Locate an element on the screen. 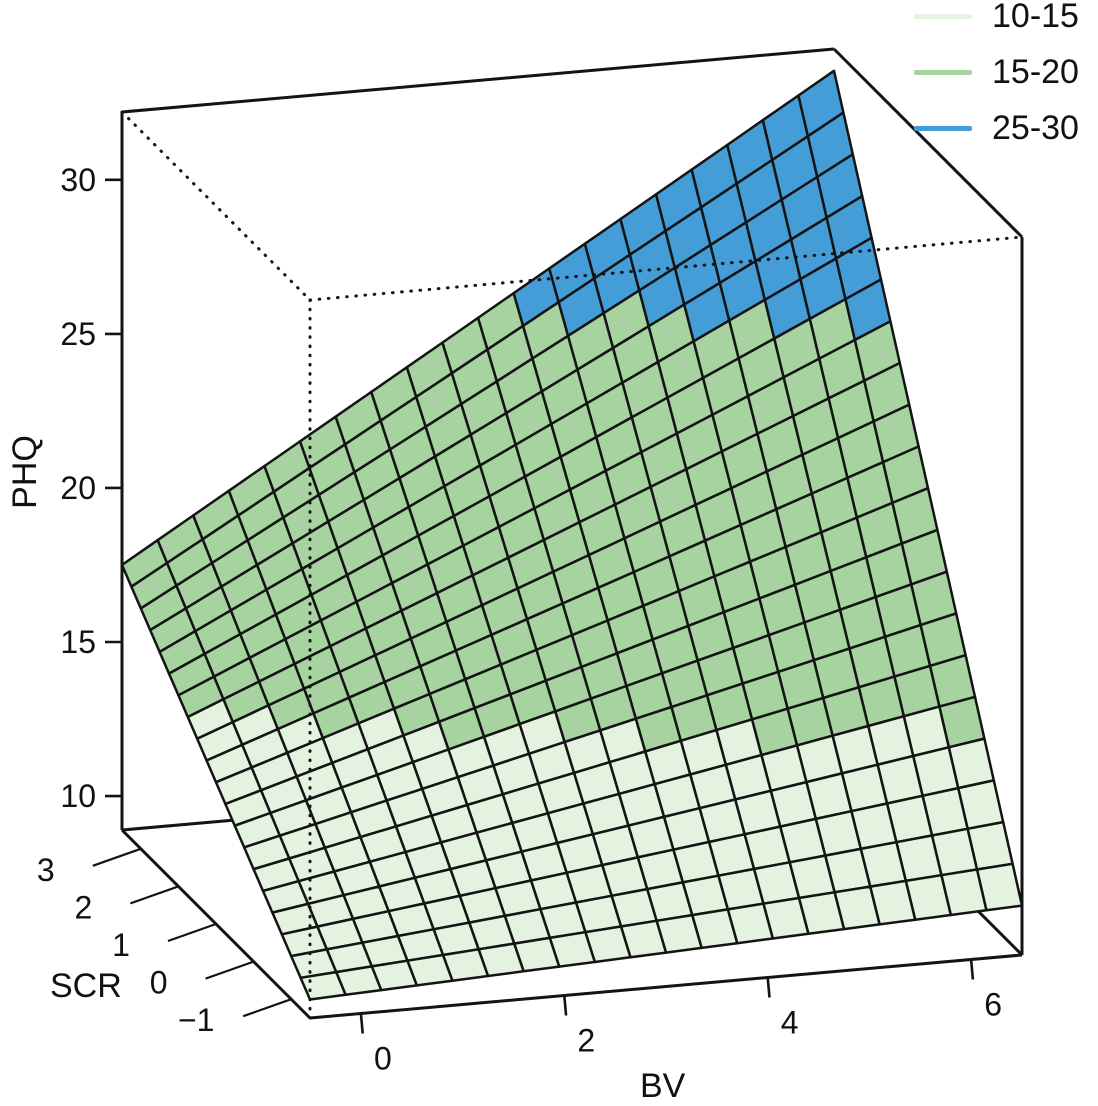 This screenshot has height=1106, width=1098. y-axis-tick-label: 1 is located at coordinates (121, 945).